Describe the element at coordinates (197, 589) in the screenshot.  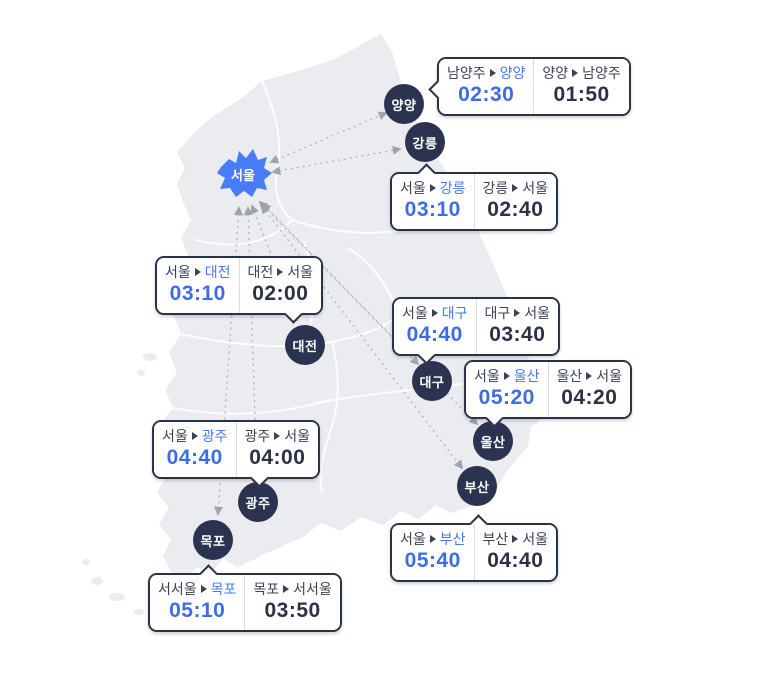
I see `route-label-outbound: 서서울 목포` at that location.